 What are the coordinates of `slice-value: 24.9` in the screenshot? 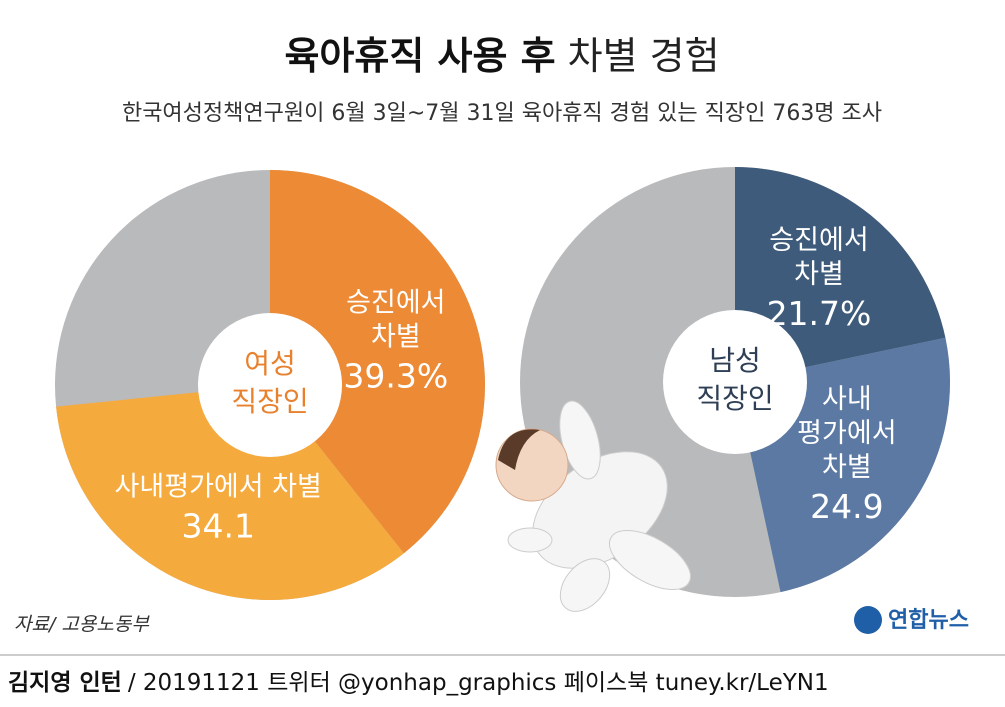 It's located at (846, 506).